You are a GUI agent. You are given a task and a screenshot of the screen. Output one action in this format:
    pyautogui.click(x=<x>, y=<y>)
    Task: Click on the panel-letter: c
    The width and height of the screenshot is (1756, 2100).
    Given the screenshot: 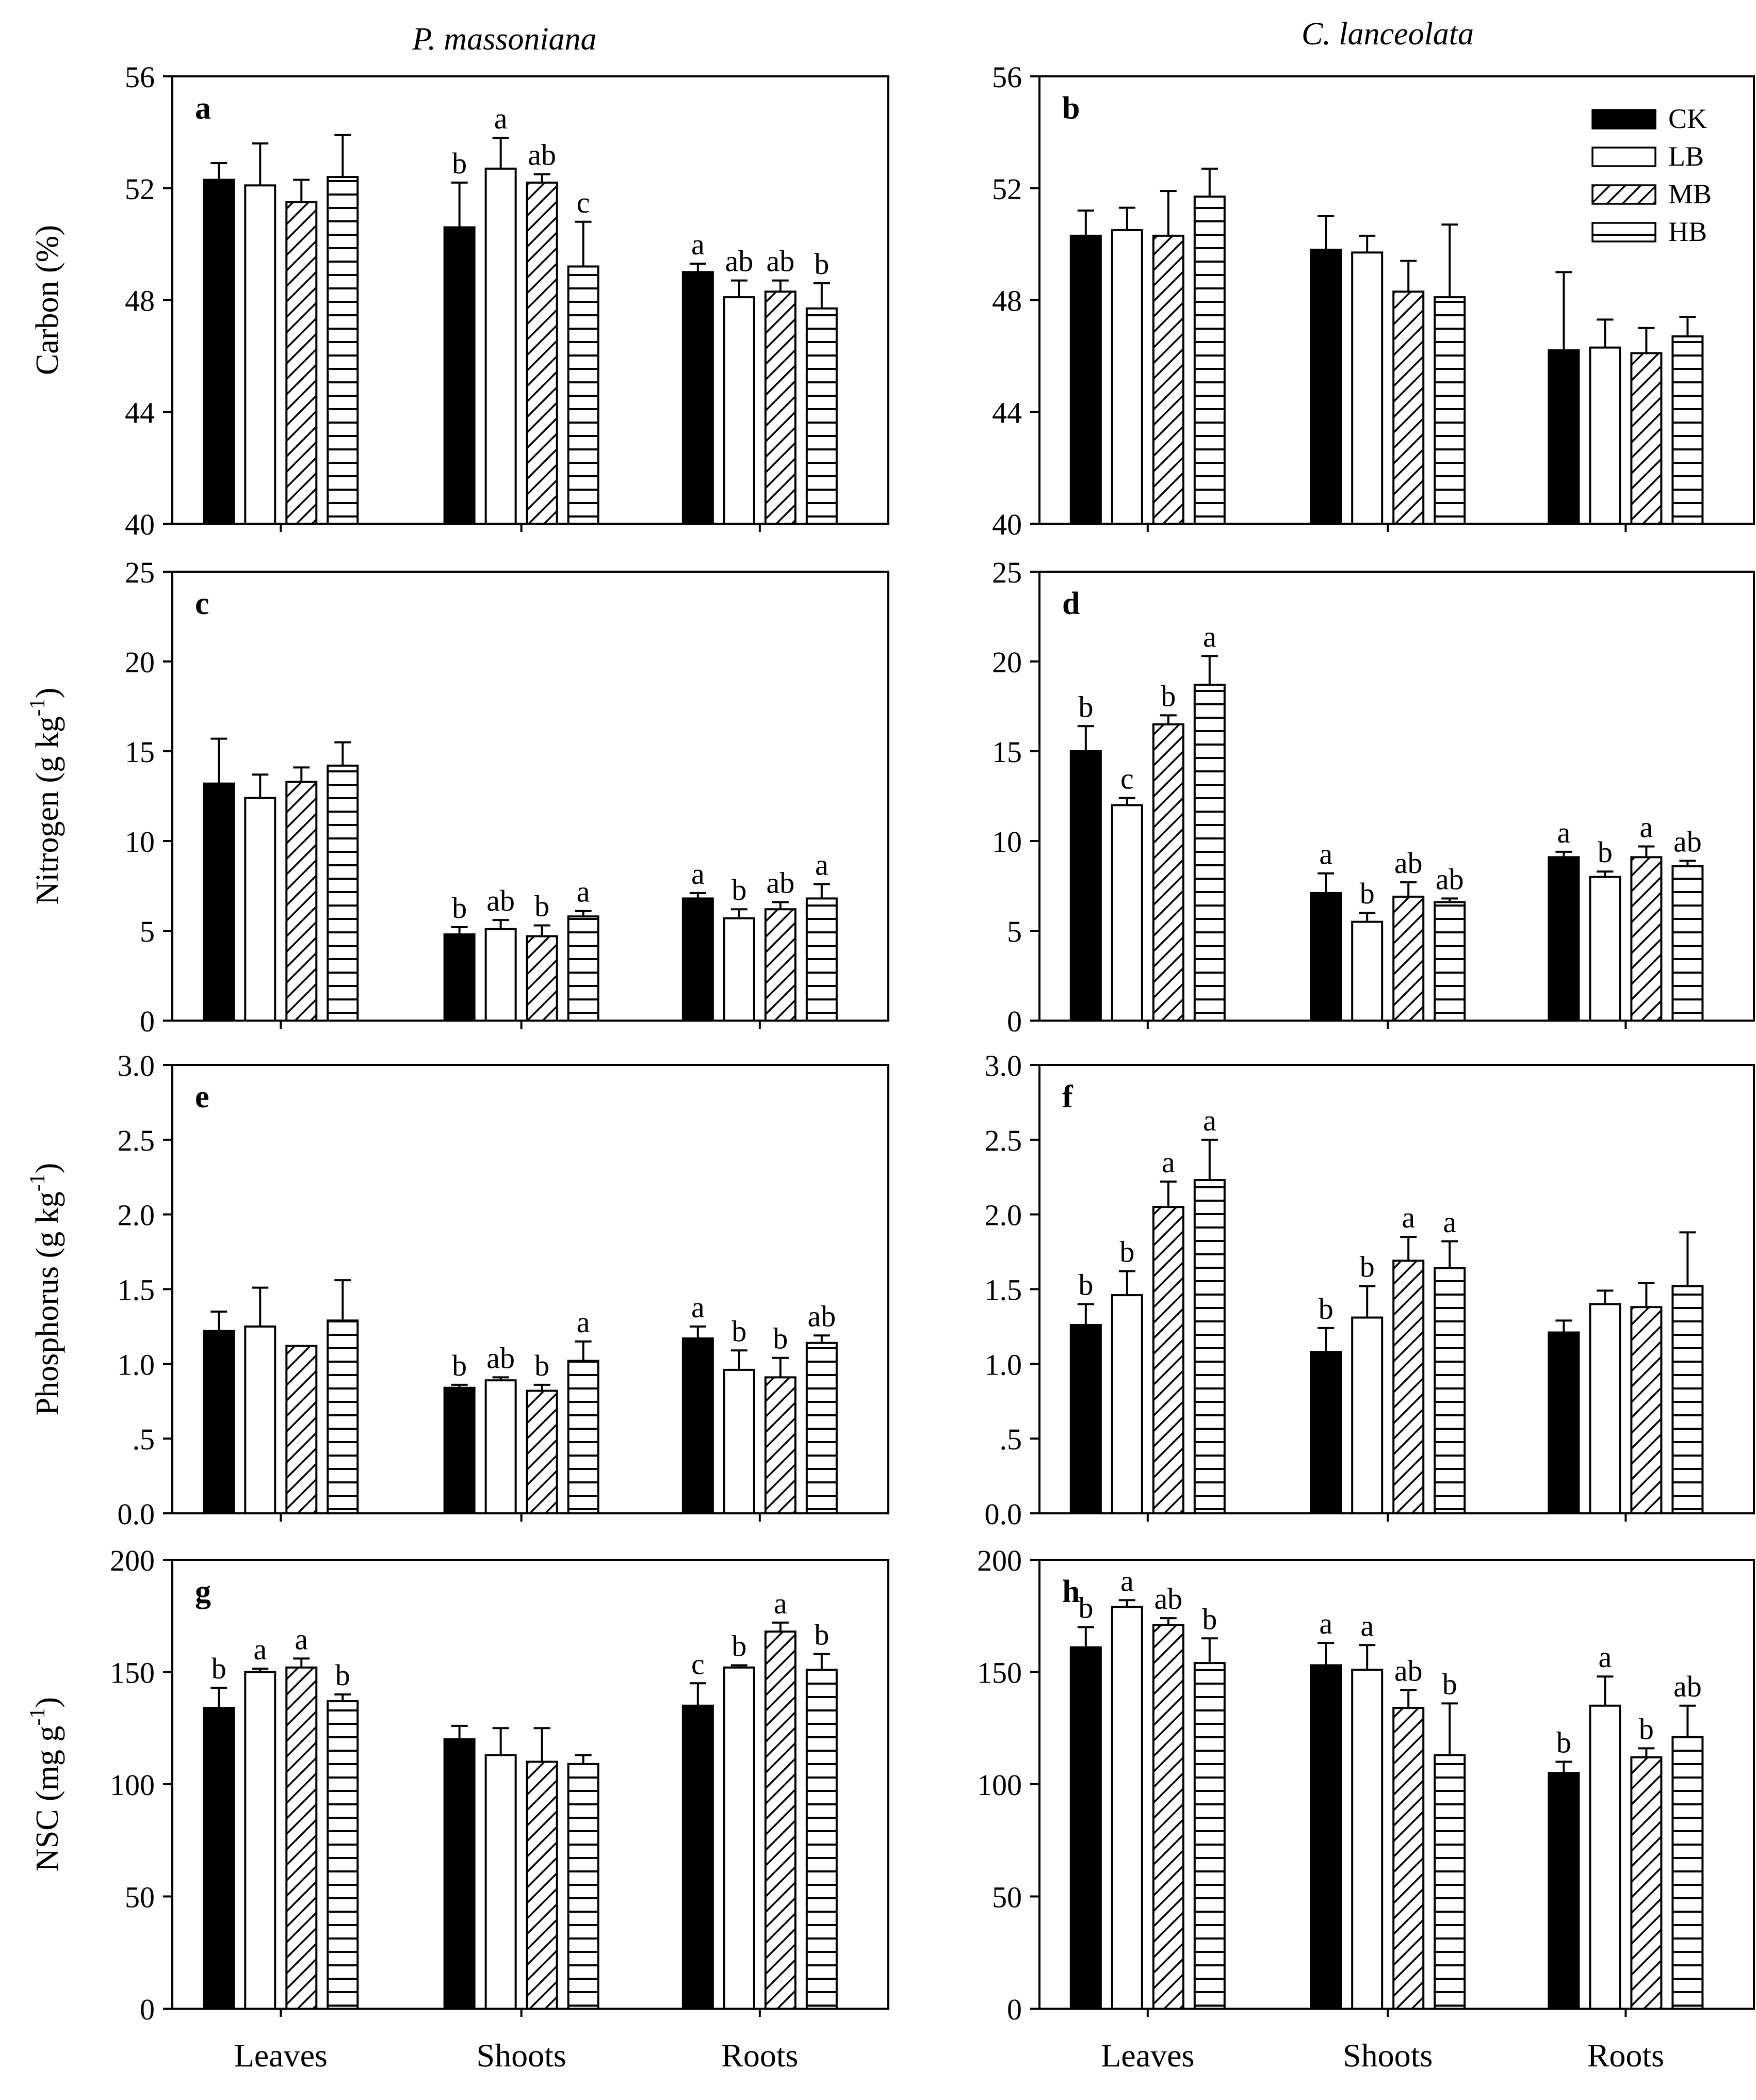 What is the action you would take?
    pyautogui.click(x=202, y=604)
    